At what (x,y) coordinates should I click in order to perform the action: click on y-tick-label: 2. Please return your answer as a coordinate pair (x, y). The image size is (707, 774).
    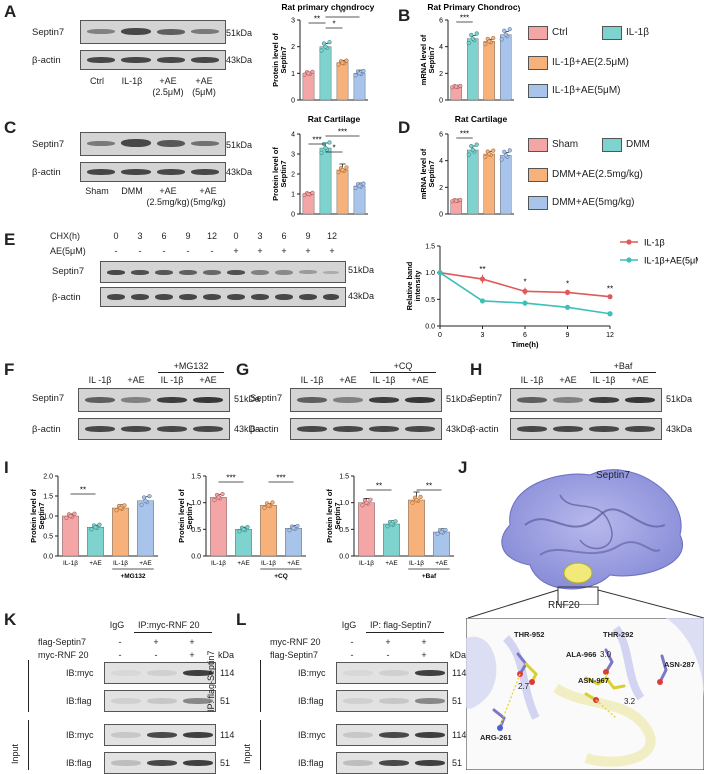
    Looking at the image, I should click on (441, 188).